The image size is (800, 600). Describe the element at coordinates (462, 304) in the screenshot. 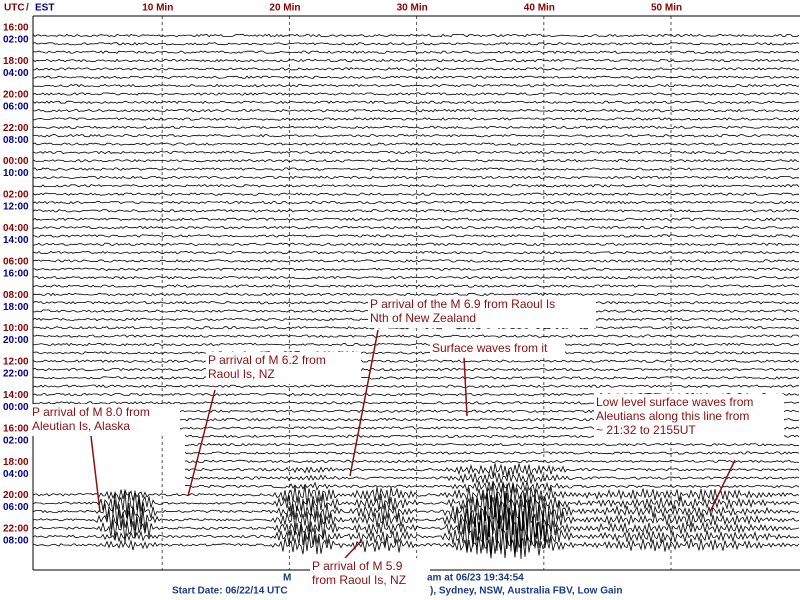

I see `annotation-text: P arrival of the M 6.9 from Raoul Is` at that location.